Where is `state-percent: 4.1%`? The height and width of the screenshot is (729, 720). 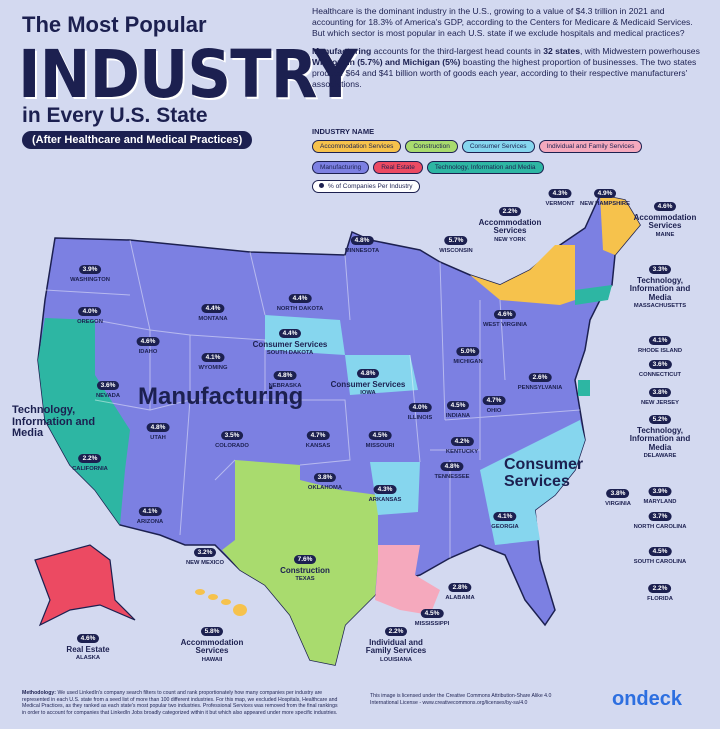 state-percent: 4.1% is located at coordinates (660, 340).